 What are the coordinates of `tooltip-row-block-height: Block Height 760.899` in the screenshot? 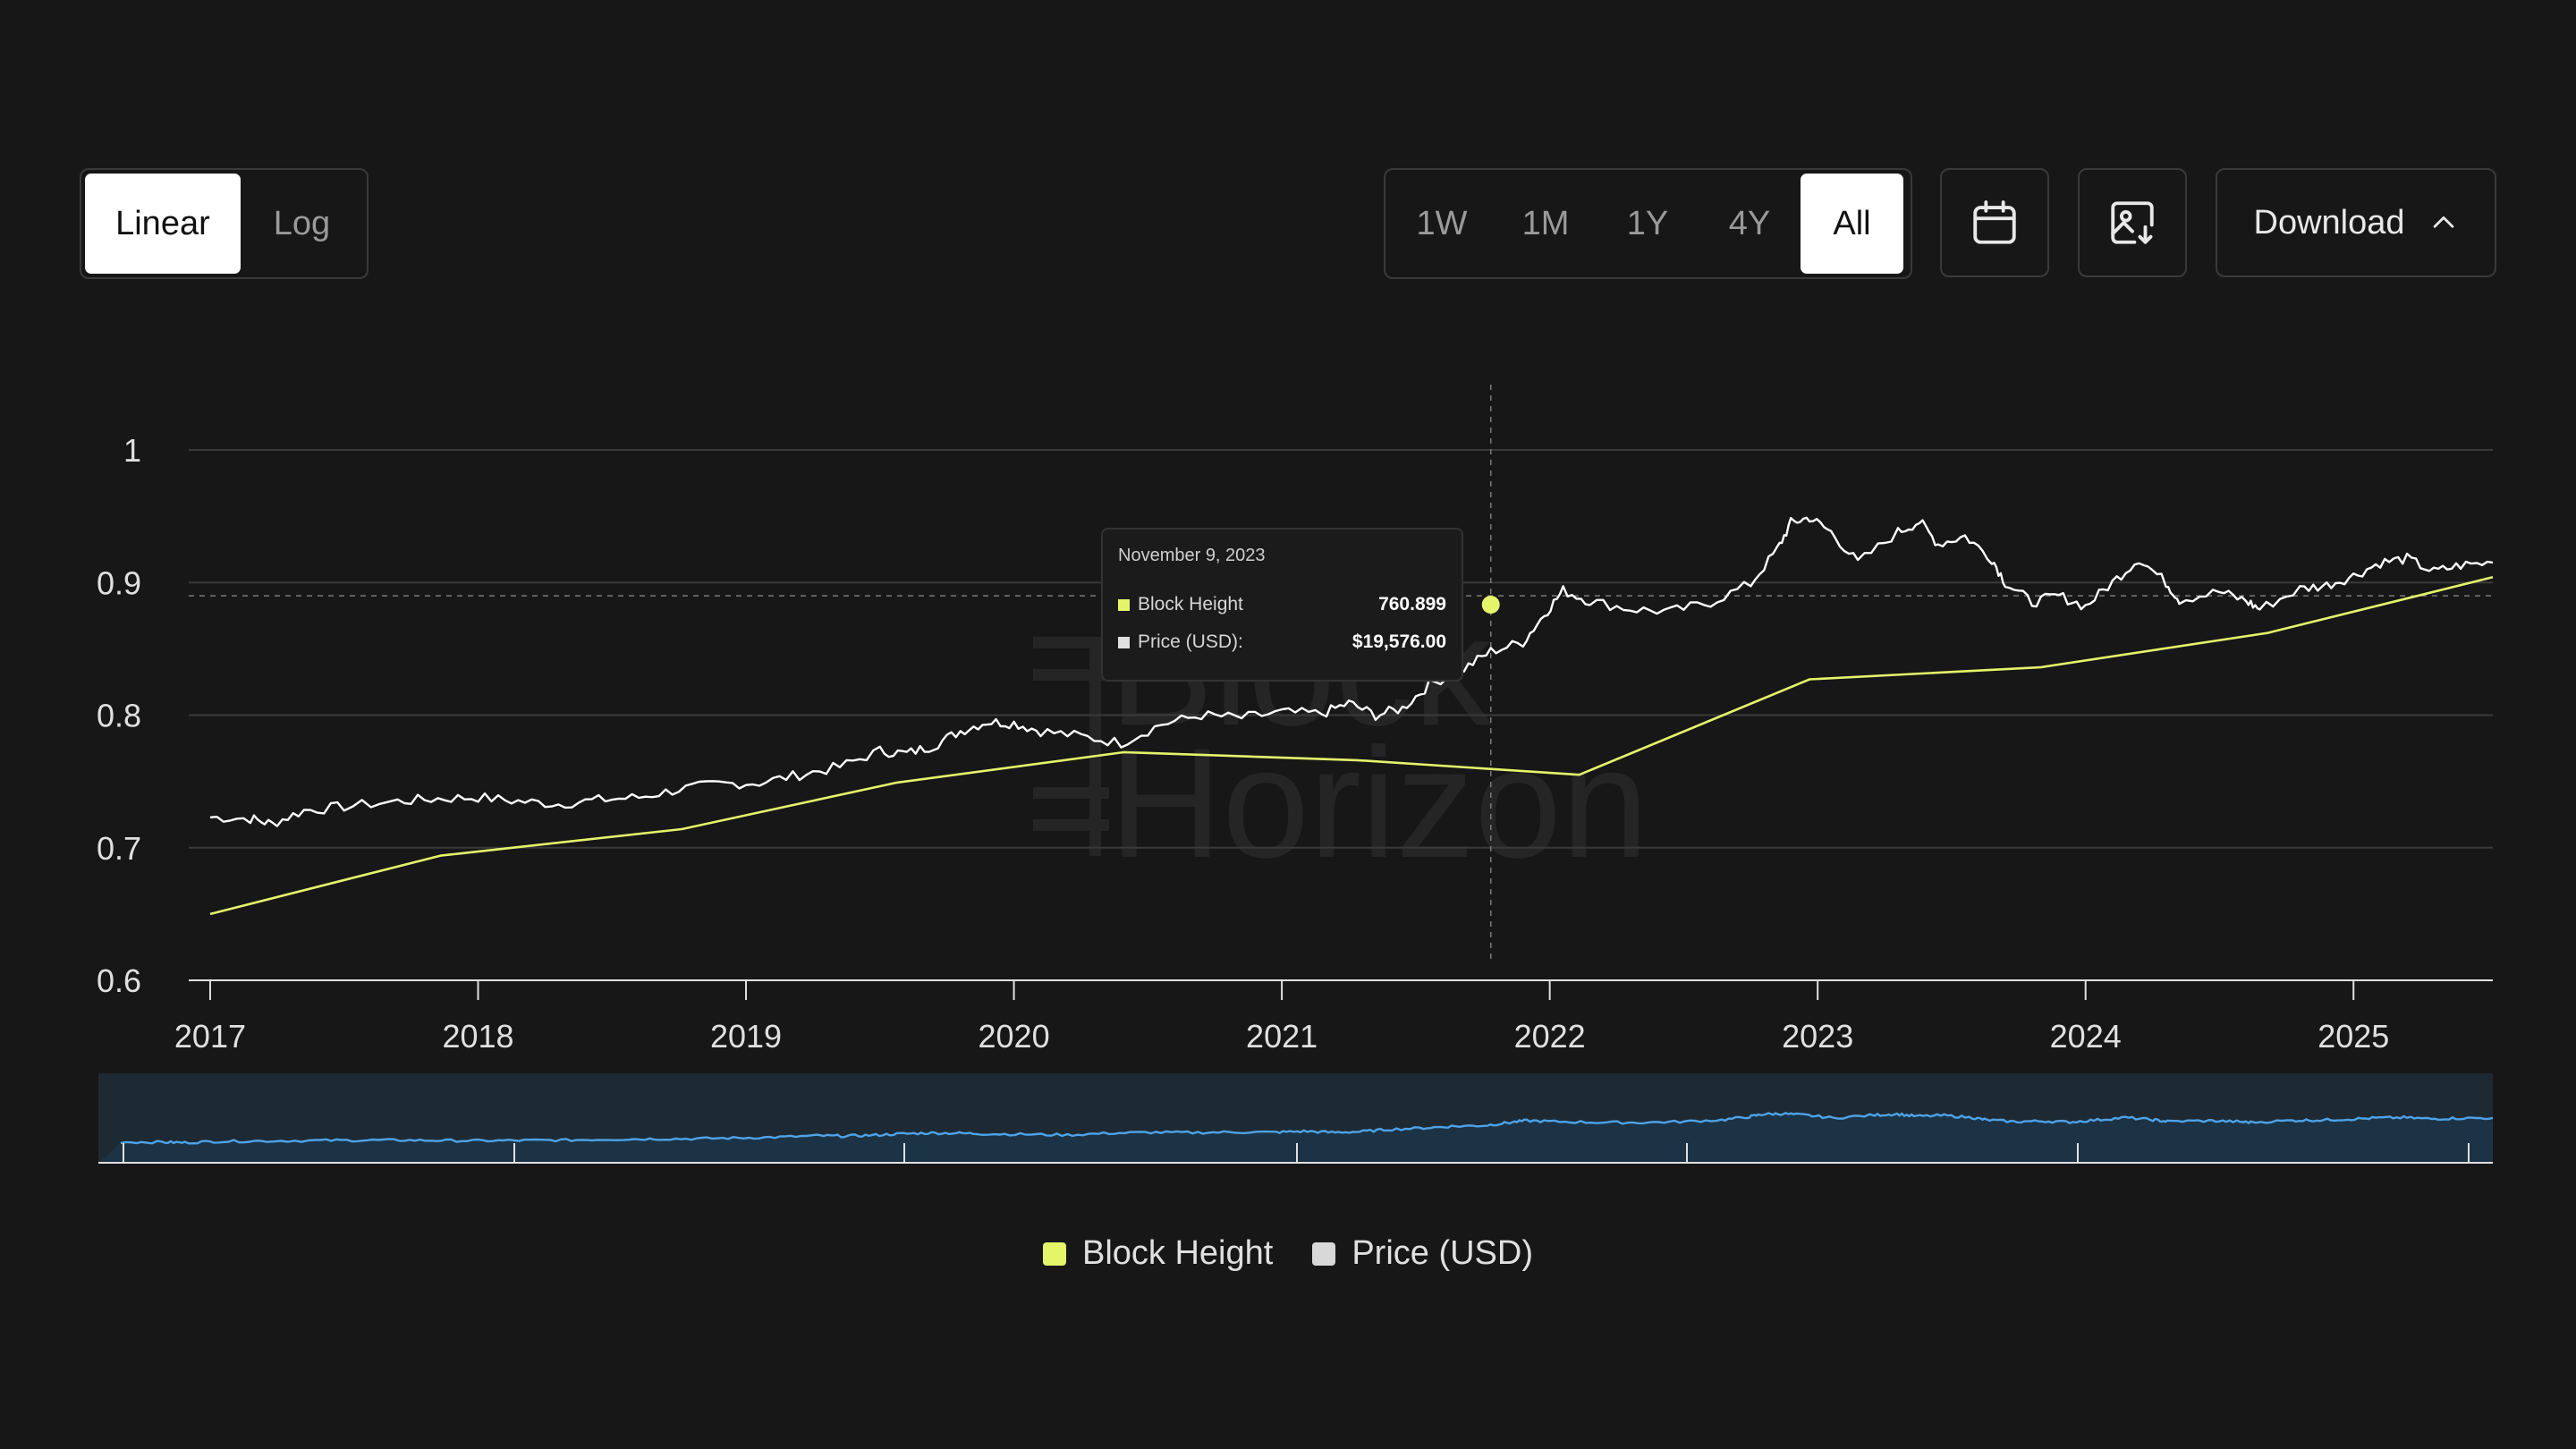 It's located at (1282, 604).